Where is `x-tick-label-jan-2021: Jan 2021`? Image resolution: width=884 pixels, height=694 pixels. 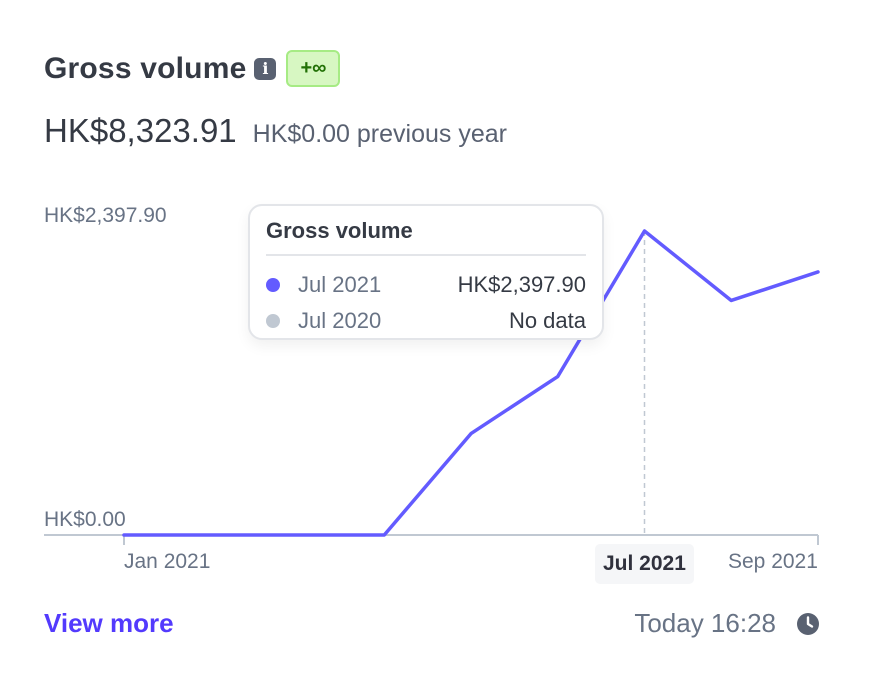 x-tick-label-jan-2021: Jan 2021 is located at coordinates (167, 561).